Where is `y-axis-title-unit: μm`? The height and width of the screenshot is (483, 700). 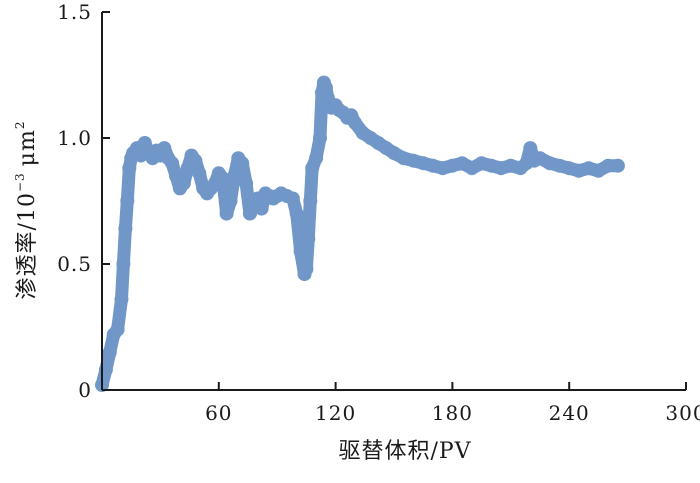 y-axis-title-unit: μm is located at coordinates (27, 147).